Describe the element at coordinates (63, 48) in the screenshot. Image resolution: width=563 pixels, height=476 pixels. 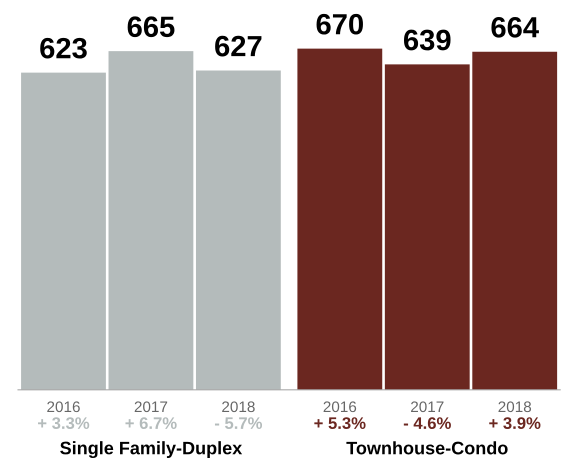
I see `data-label: 623` at that location.